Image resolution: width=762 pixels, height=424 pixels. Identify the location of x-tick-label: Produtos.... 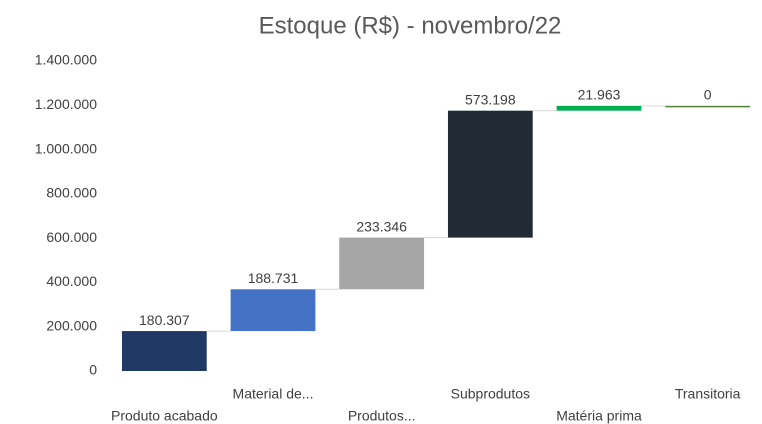
(382, 416).